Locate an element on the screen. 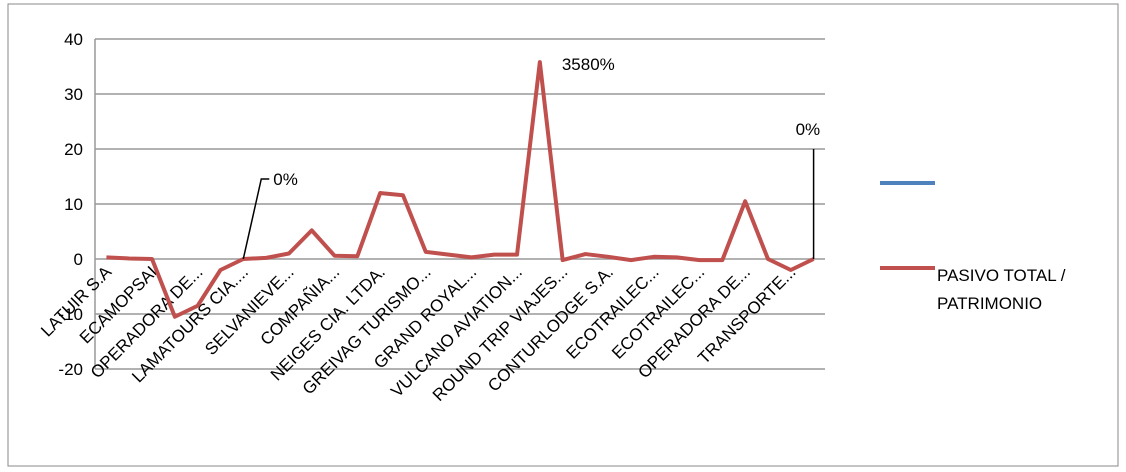 The image size is (1126, 472). legend-label: PASIVO TOTAL / PATRIMONIO is located at coordinates (1001, 289).